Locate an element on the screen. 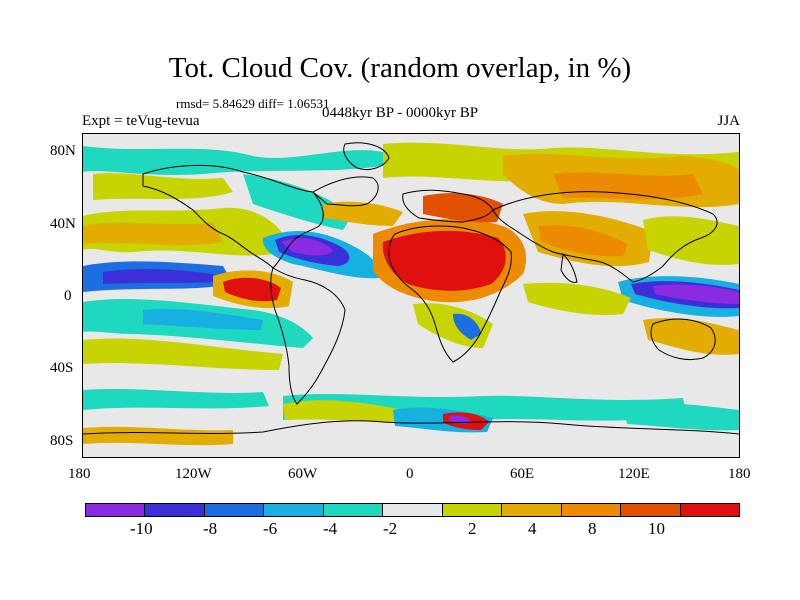 This screenshot has height=600, width=800. experiment-label: Expt = teVug-tevua is located at coordinates (141, 121).